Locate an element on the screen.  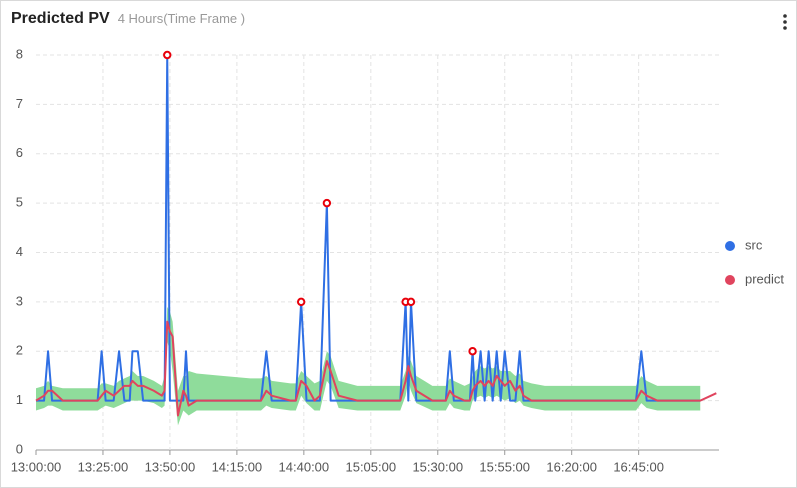
x-tick-label: 14:15:00 is located at coordinates (237, 466).